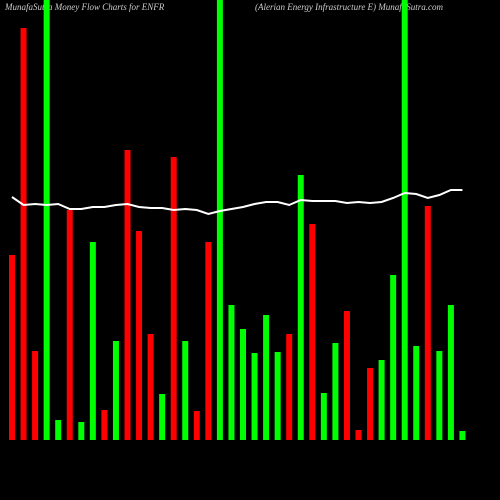  I want to click on chart-title: MunafaSutra Money Flow Charts for ENFR, so click(84, 7).